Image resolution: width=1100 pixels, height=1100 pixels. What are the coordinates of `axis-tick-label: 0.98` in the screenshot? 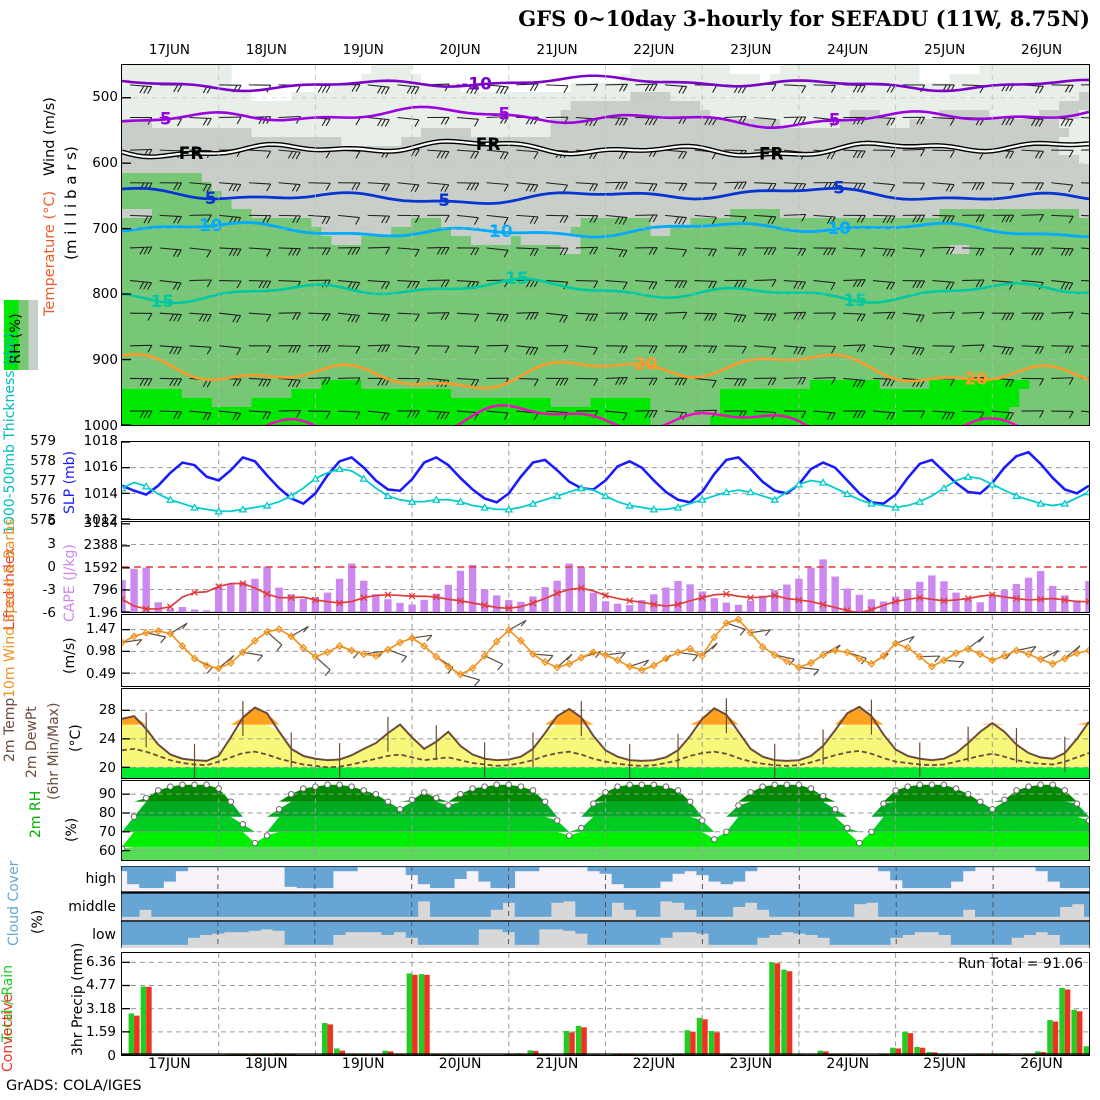 It's located at (100, 651).